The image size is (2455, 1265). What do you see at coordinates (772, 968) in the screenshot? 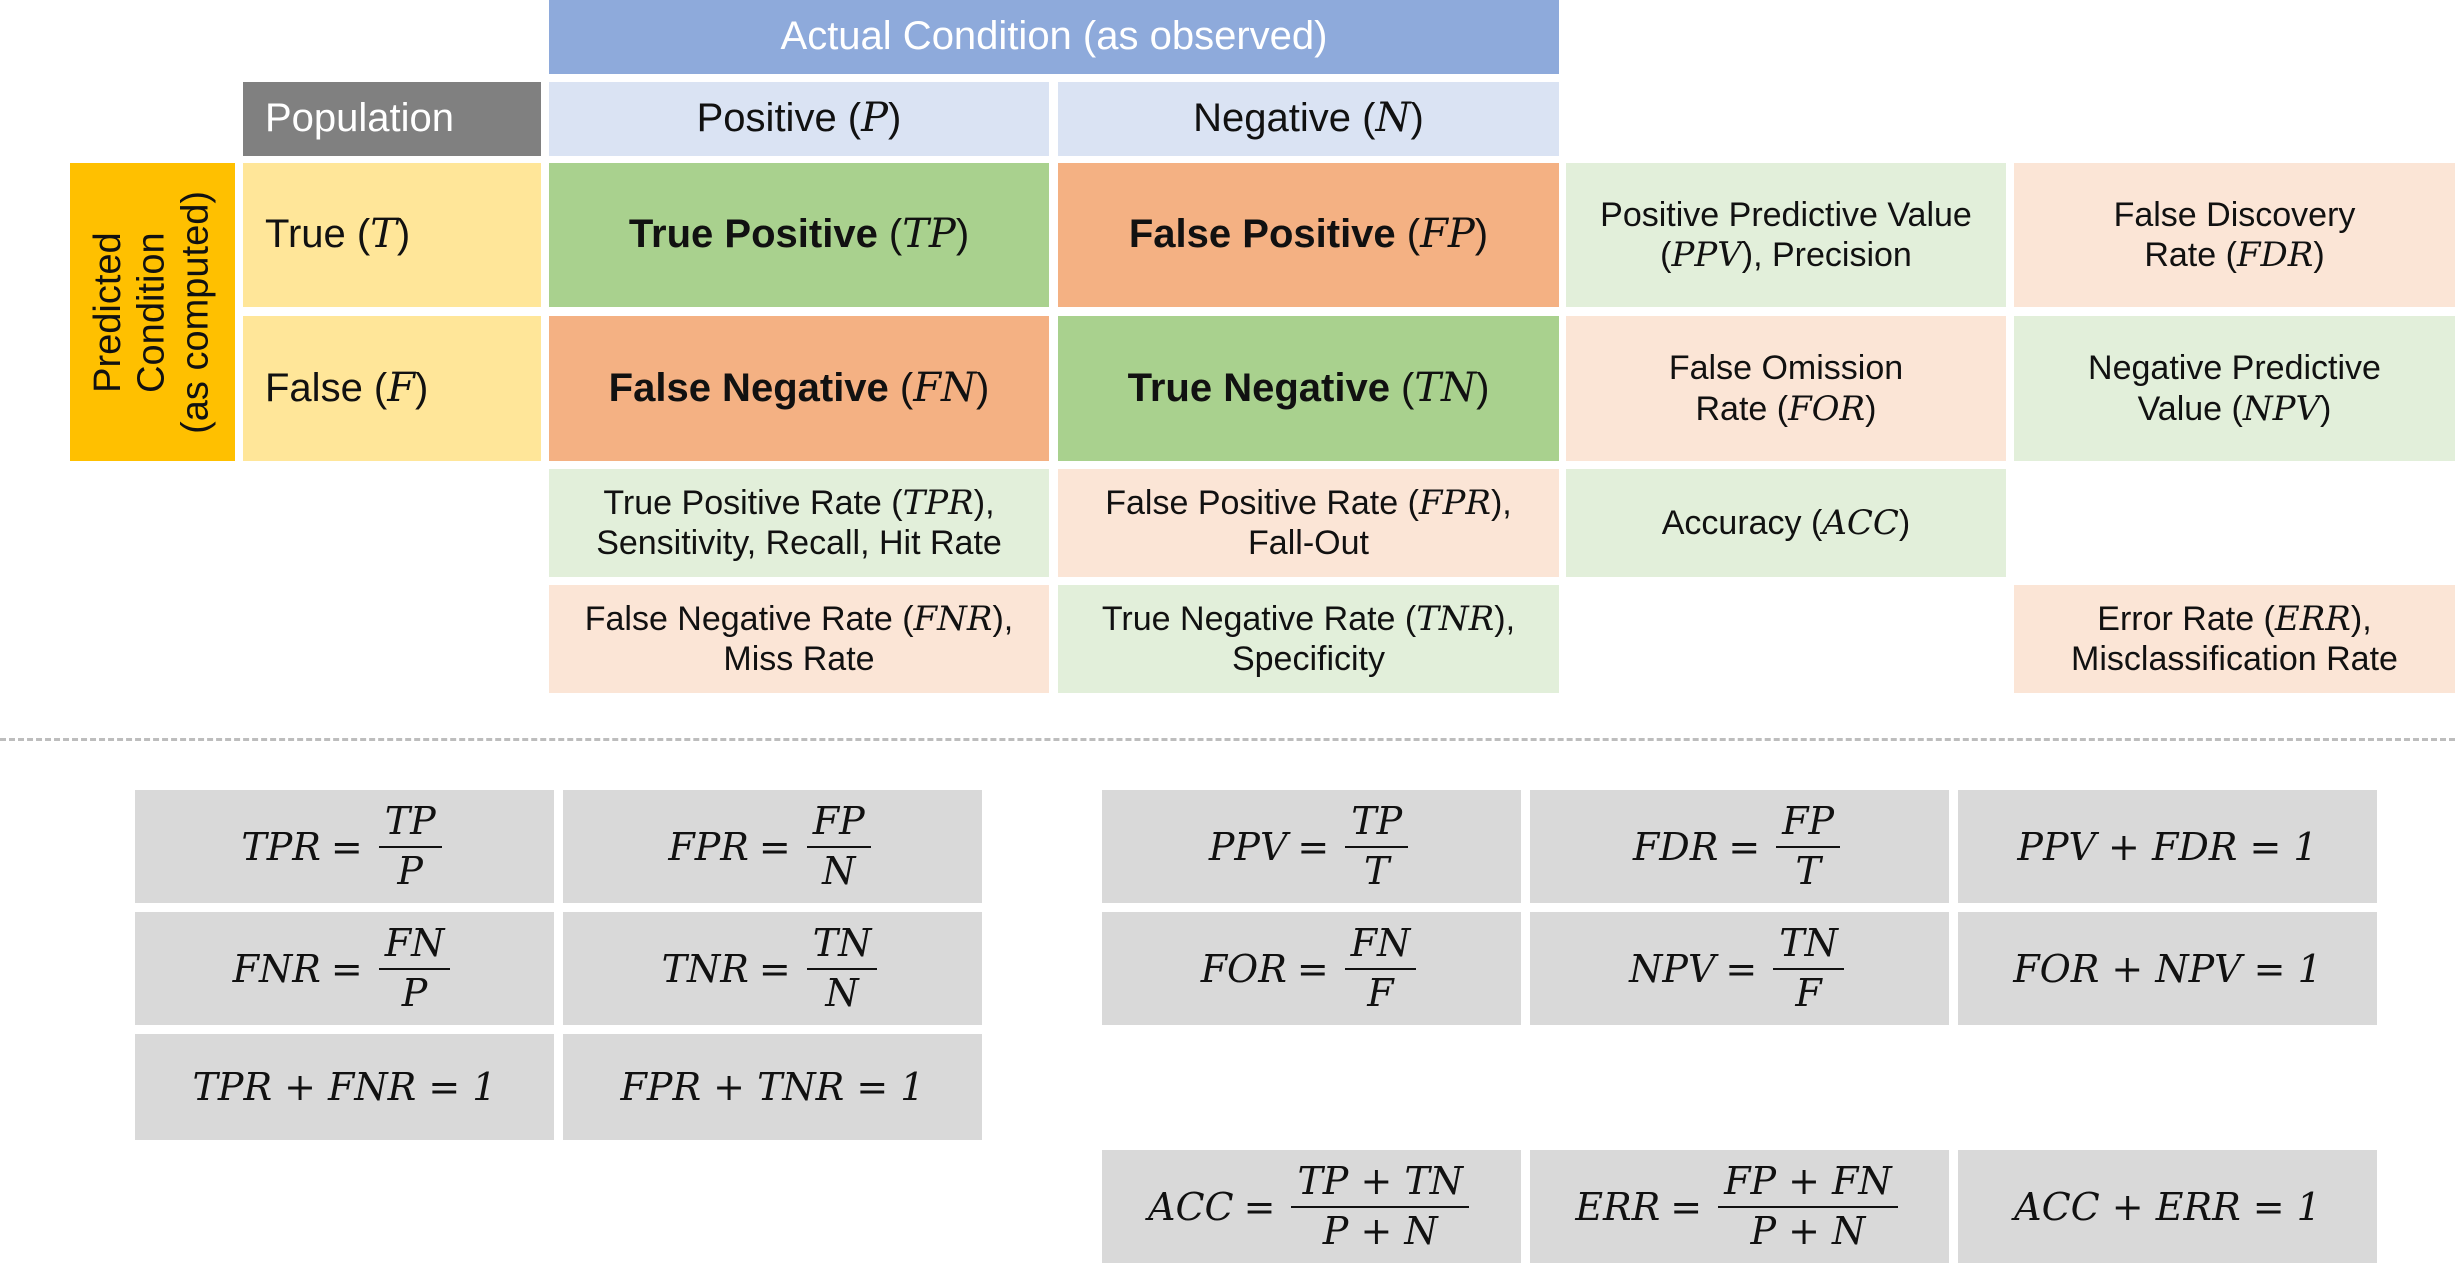
I see `formula-tnr: TNR = TN N` at bounding box center [772, 968].